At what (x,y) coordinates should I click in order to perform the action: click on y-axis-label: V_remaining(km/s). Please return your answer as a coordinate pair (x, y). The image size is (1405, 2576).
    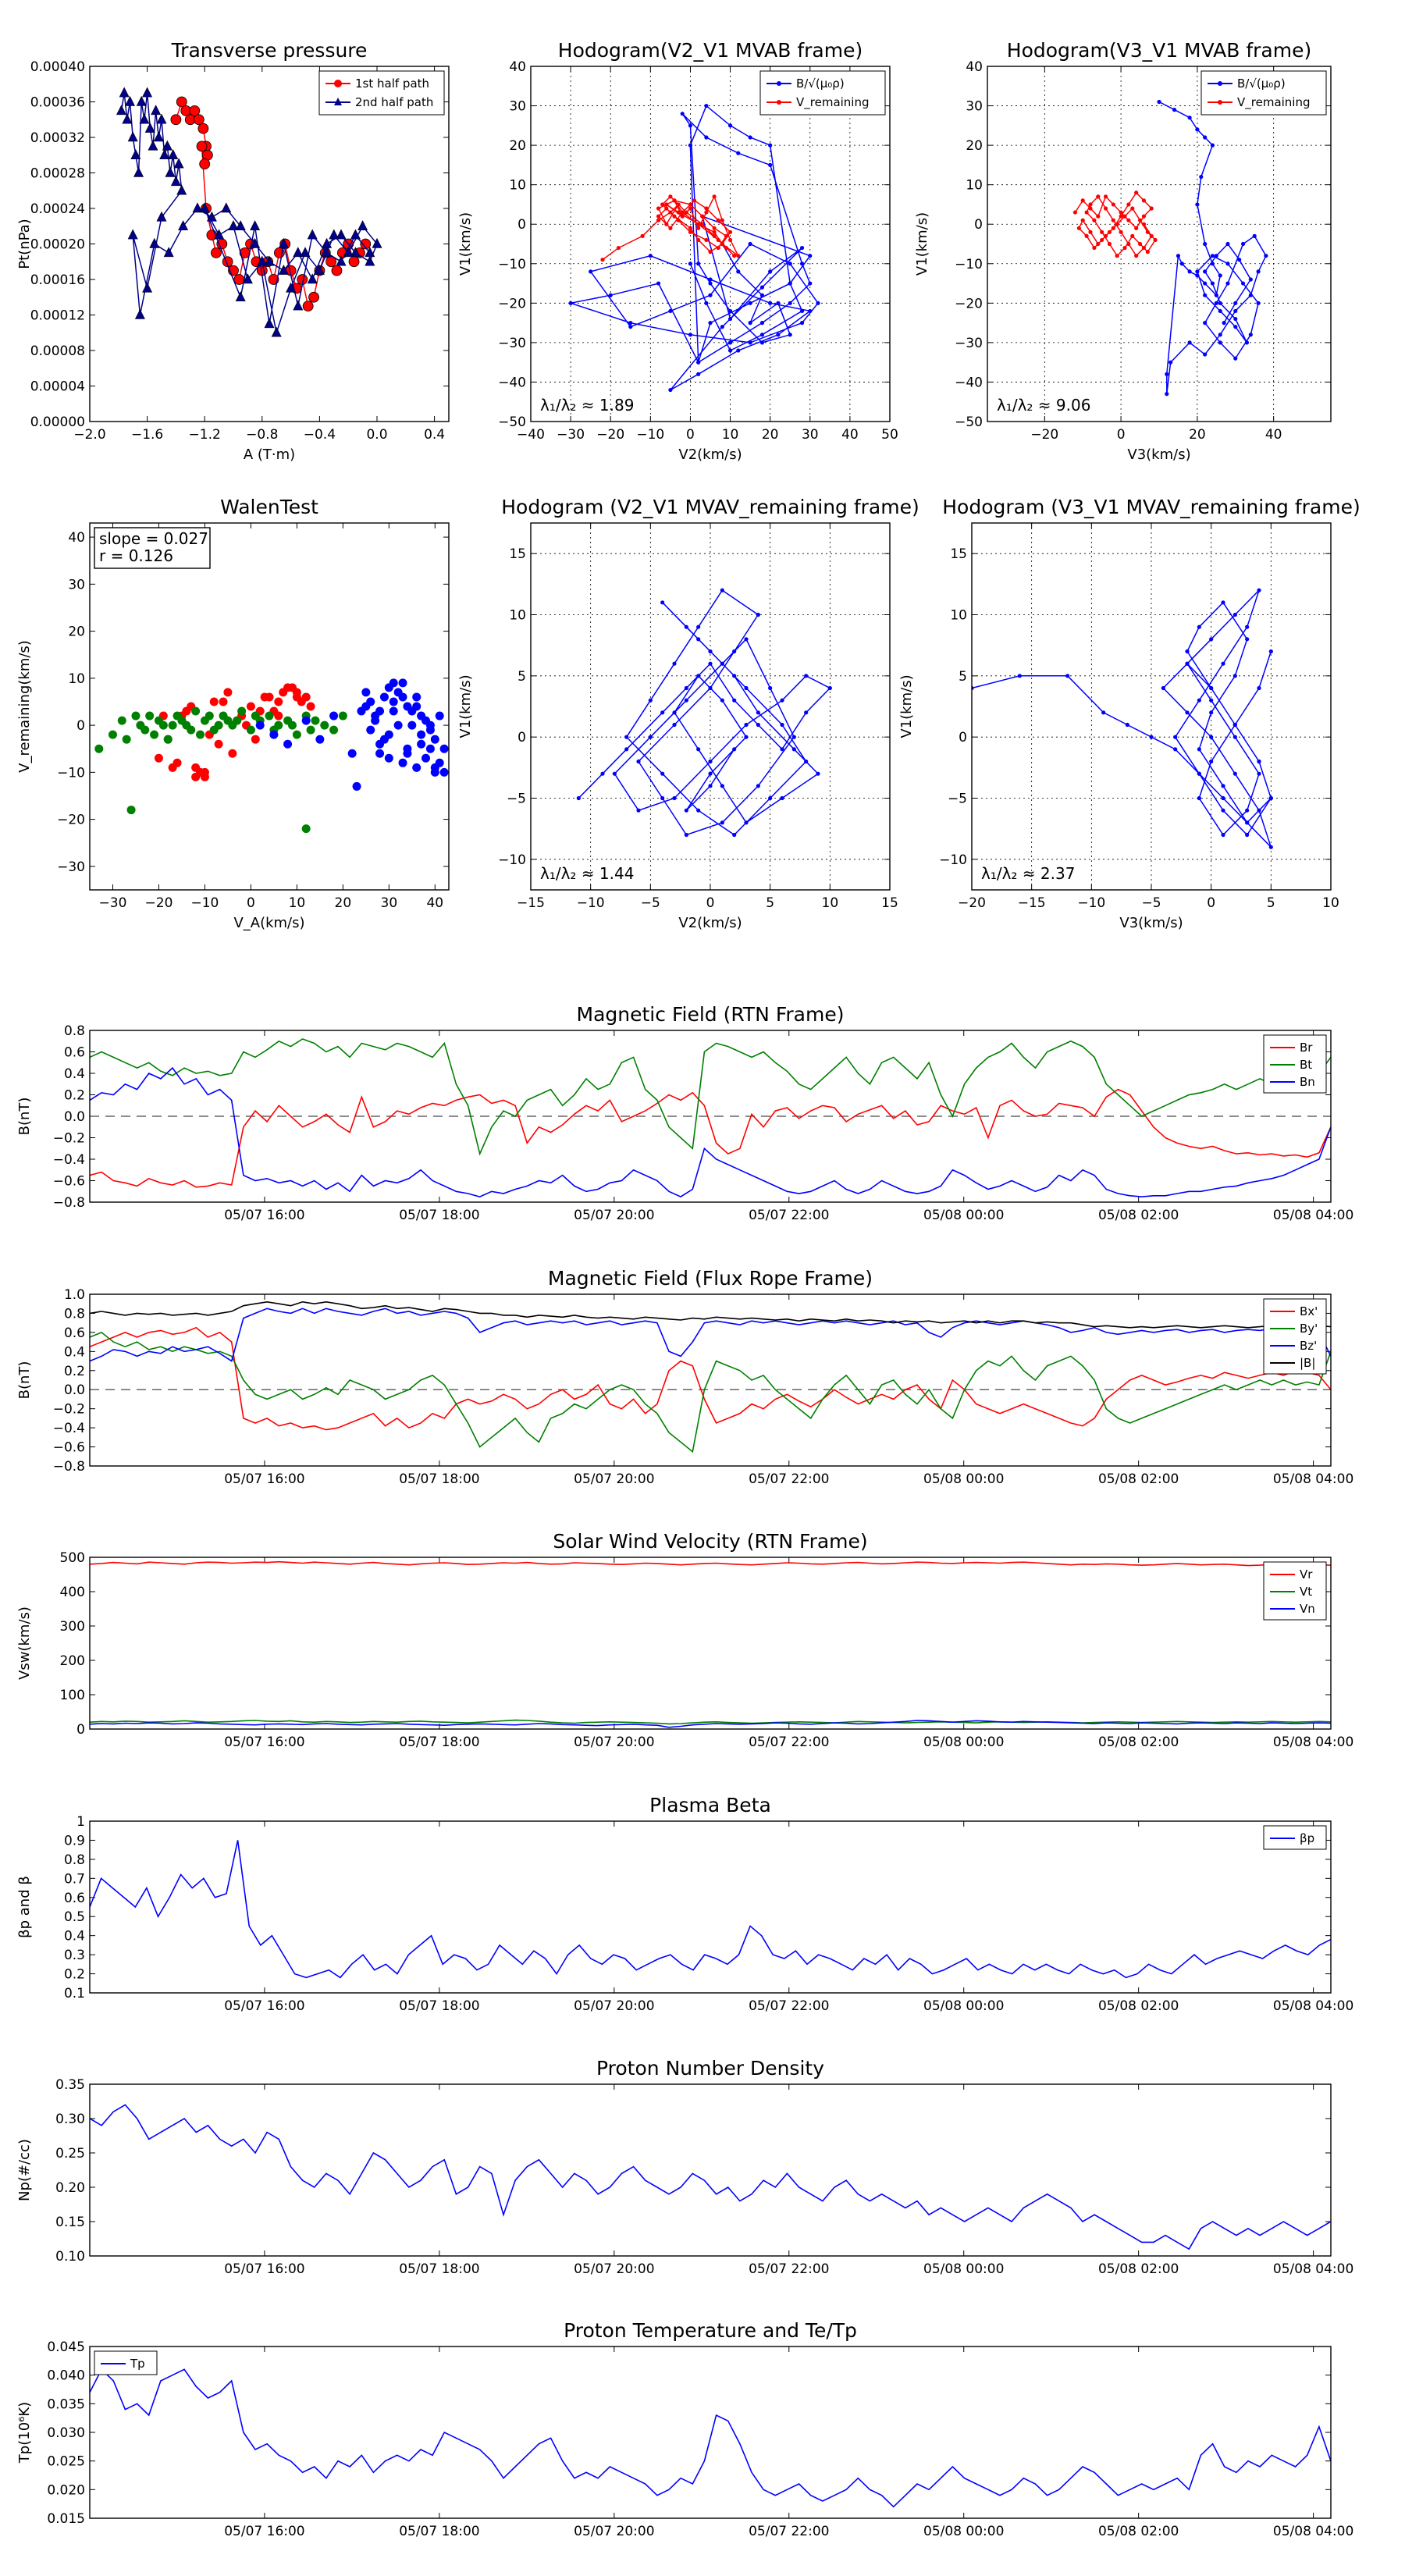
    Looking at the image, I should click on (25, 706).